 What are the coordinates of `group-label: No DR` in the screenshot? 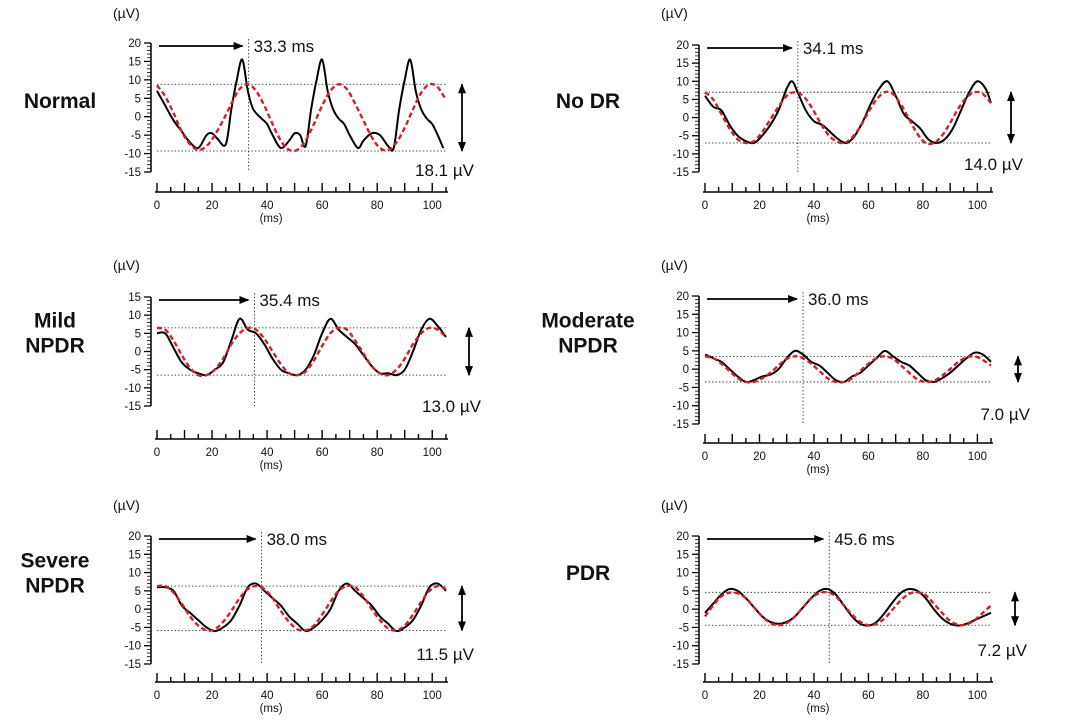 It's located at (588, 101).